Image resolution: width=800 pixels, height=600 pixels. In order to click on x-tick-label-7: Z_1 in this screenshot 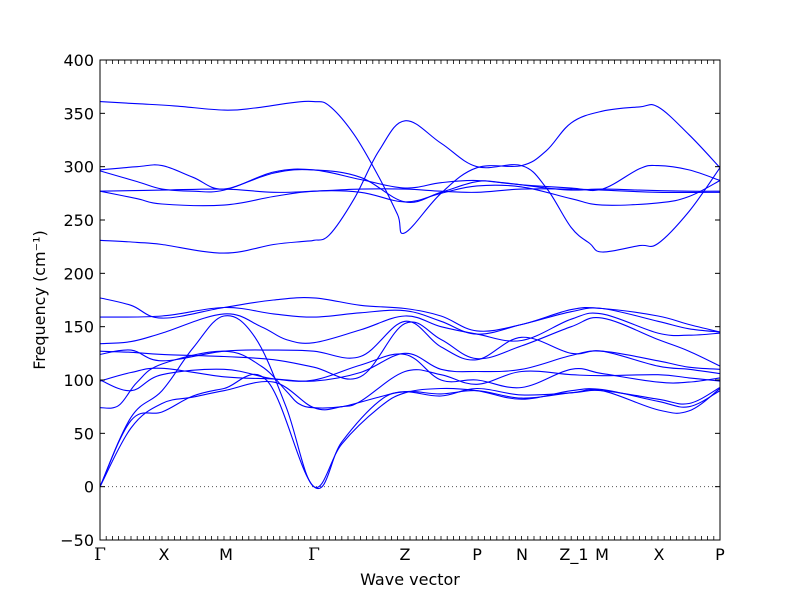, I will do `click(573, 555)`.